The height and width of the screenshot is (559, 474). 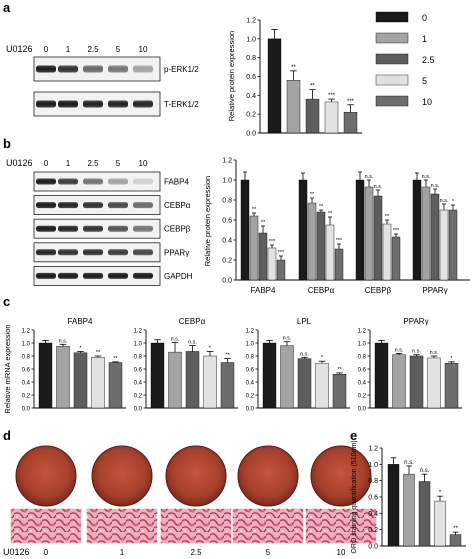 I want to click on y-tick-label: 0.8, so click(x=251, y=58).